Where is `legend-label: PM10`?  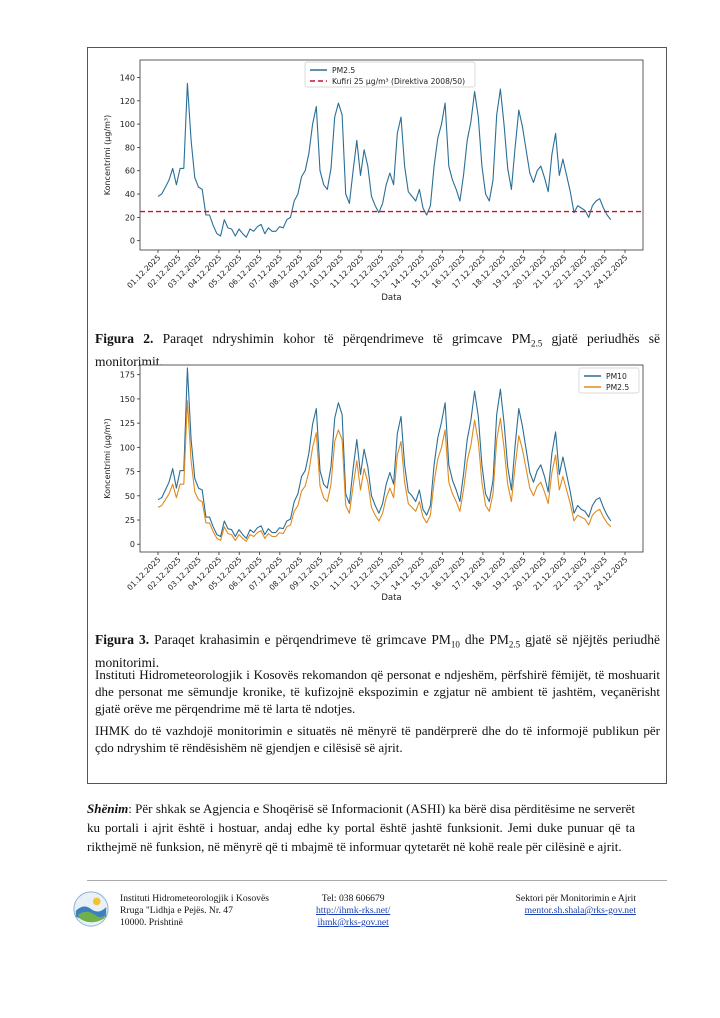
legend-label: PM10 is located at coordinates (616, 376).